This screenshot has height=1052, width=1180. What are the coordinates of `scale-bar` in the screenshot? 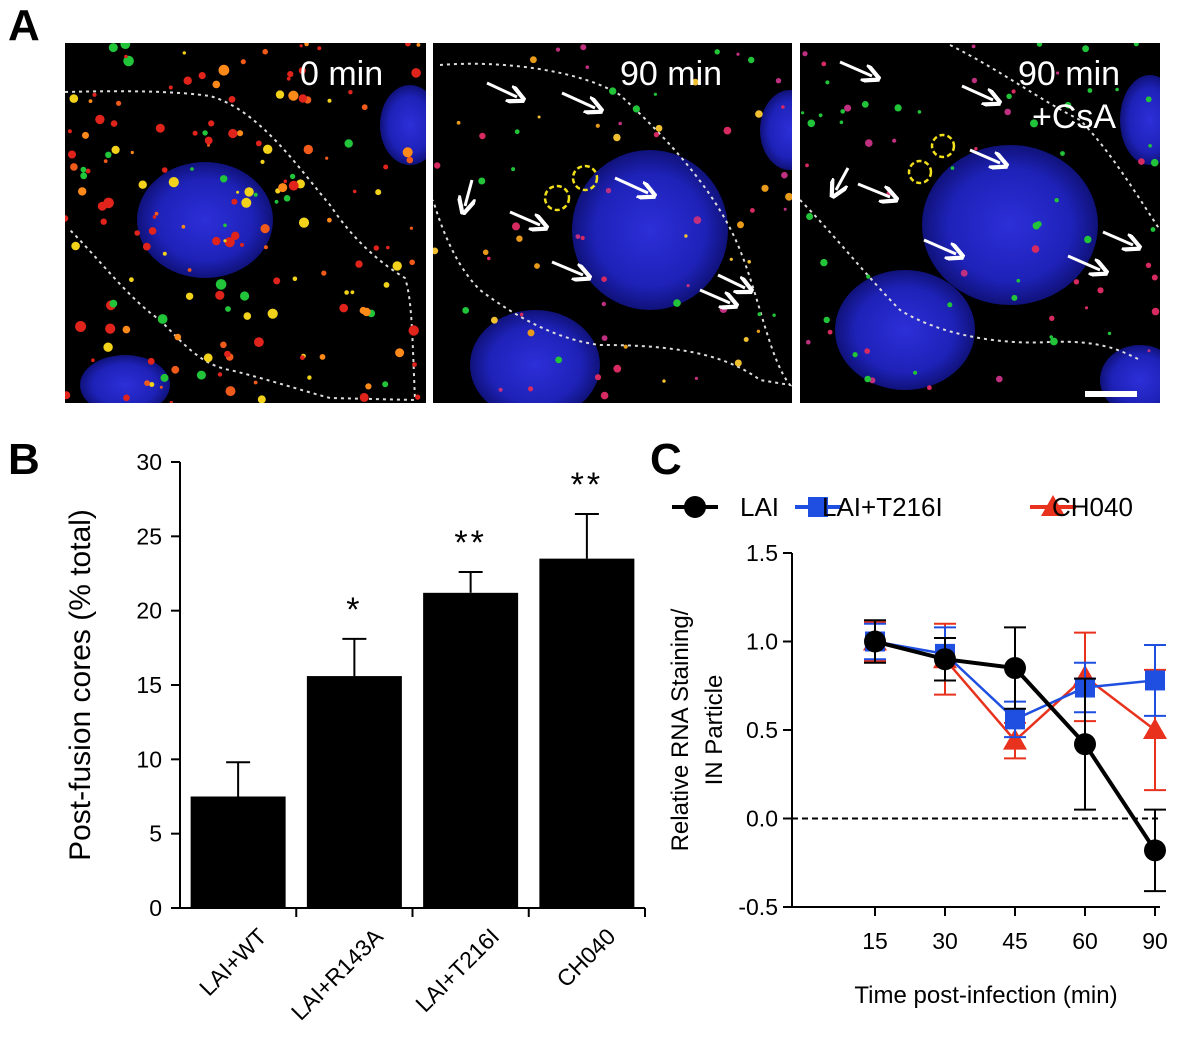 It's located at (1111, 394).